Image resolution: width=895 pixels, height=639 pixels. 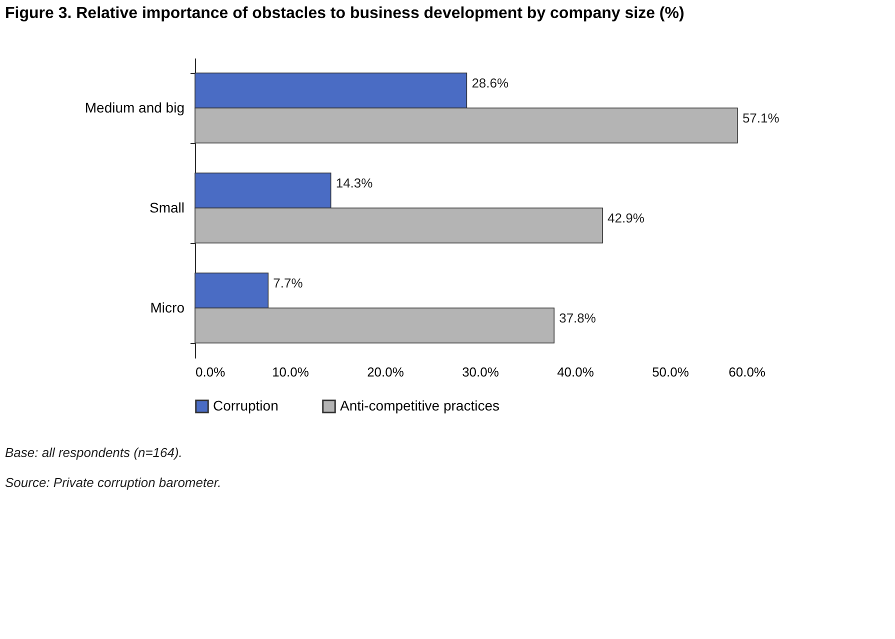 What do you see at coordinates (577, 318) in the screenshot?
I see `data-label: 37.8%` at bounding box center [577, 318].